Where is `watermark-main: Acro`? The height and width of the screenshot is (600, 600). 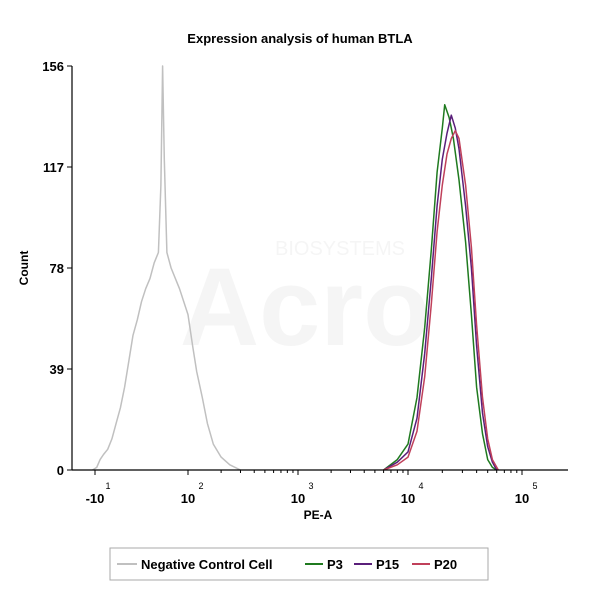 watermark-main: Acro is located at coordinates (305, 307).